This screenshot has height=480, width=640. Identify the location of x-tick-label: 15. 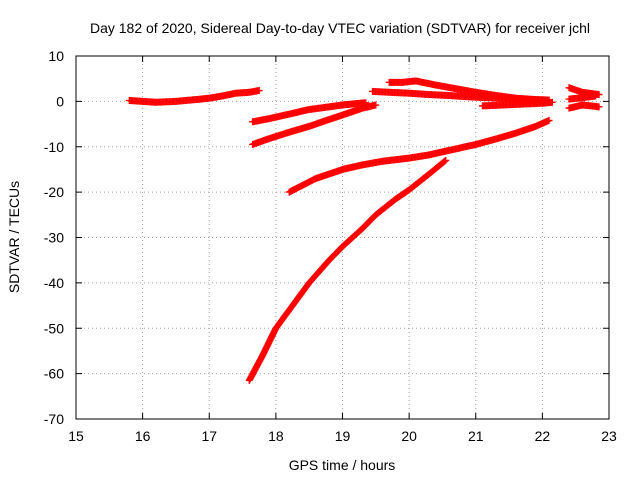
(76, 436).